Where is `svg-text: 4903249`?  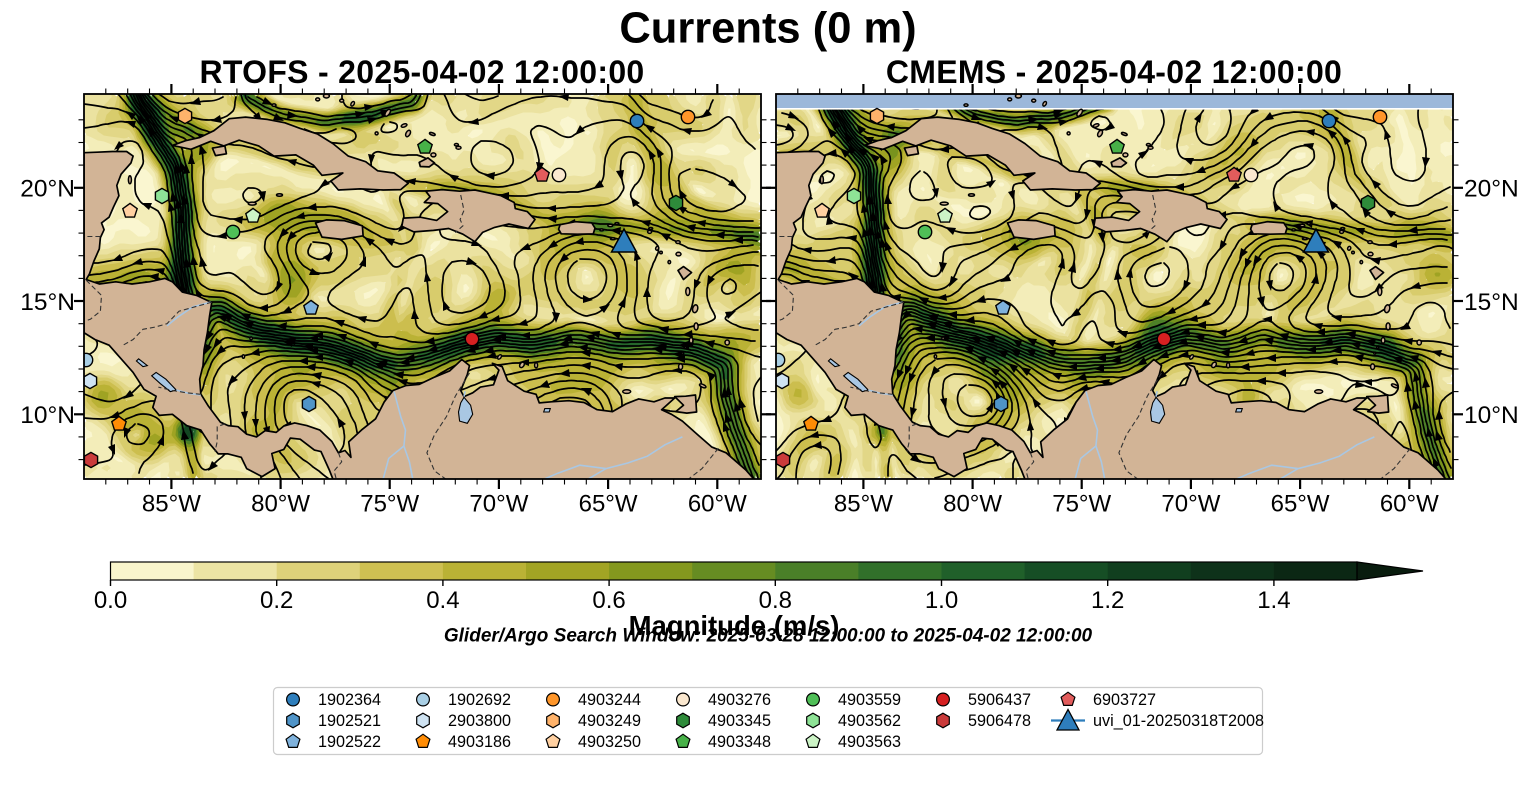 svg-text: 4903249 is located at coordinates (609, 721).